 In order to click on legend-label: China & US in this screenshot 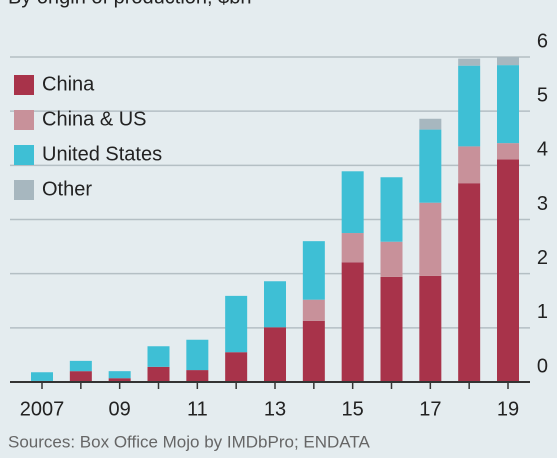, I will do `click(94, 119)`.